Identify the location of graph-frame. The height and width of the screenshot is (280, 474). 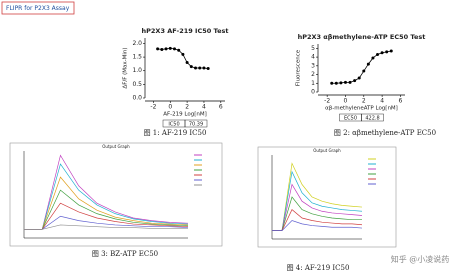
(327, 197).